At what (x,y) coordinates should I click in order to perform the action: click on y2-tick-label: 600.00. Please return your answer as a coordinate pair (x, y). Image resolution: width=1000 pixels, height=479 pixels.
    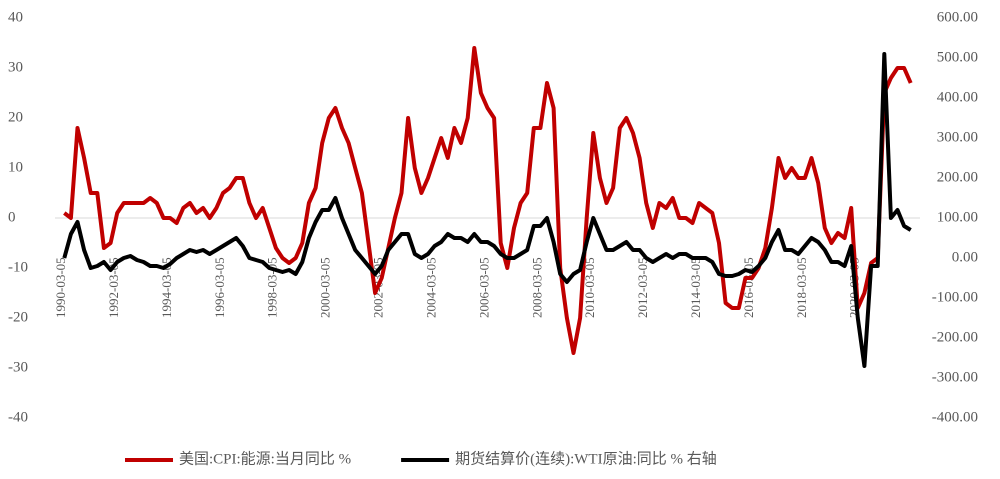
    Looking at the image, I should click on (957, 17).